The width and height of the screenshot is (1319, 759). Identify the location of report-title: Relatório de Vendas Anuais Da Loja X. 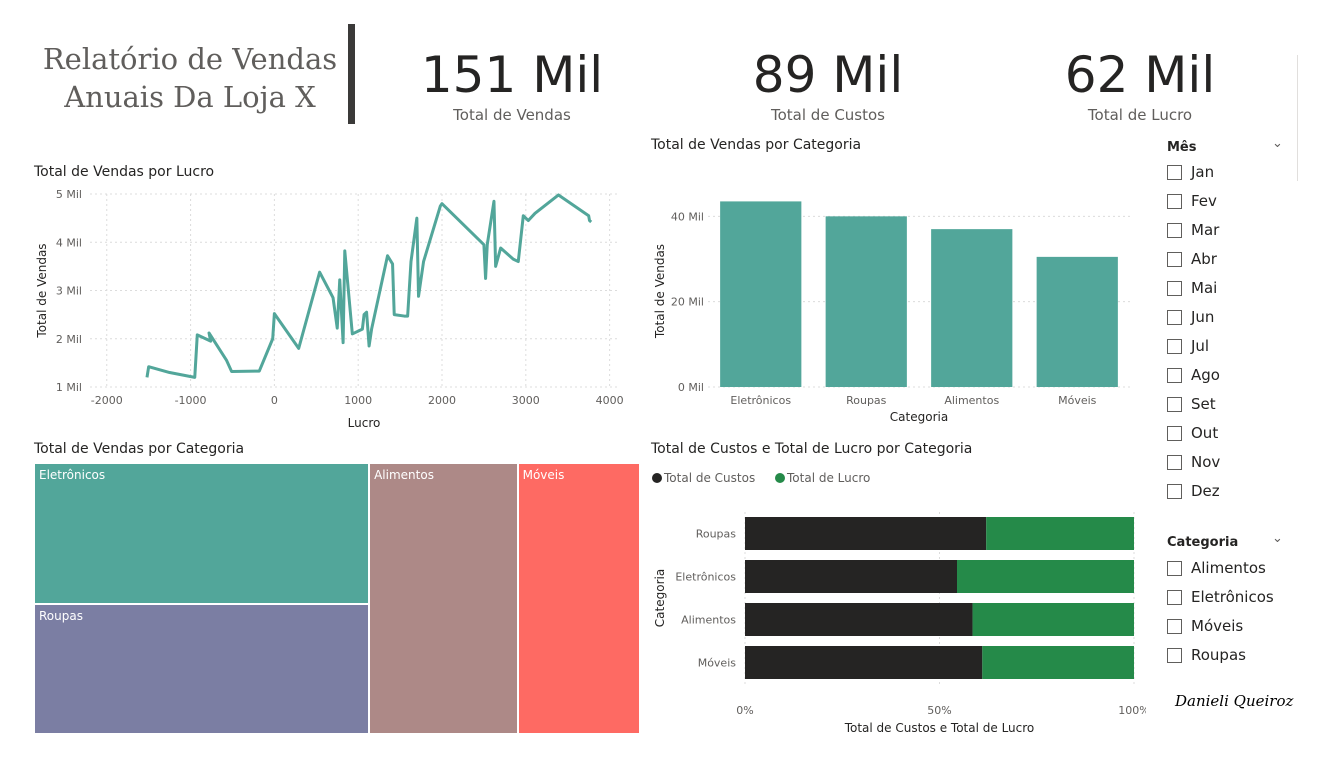
(190, 78).